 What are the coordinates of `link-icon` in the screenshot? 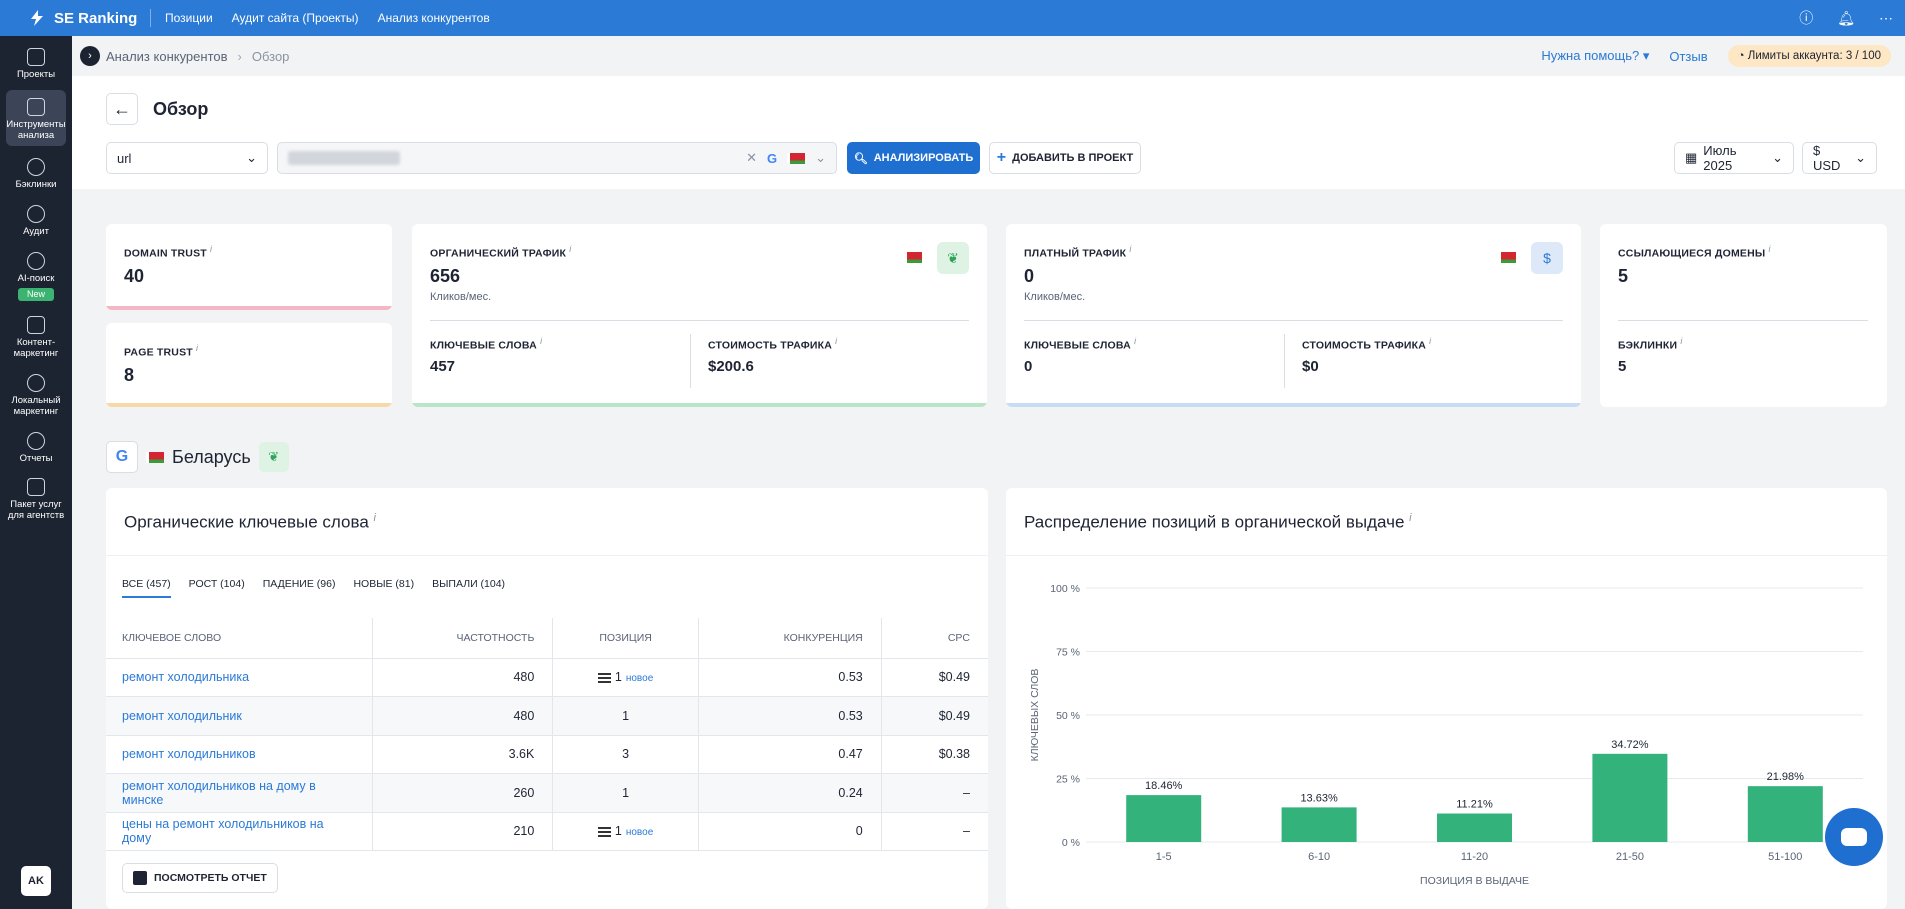 It's located at (36, 167).